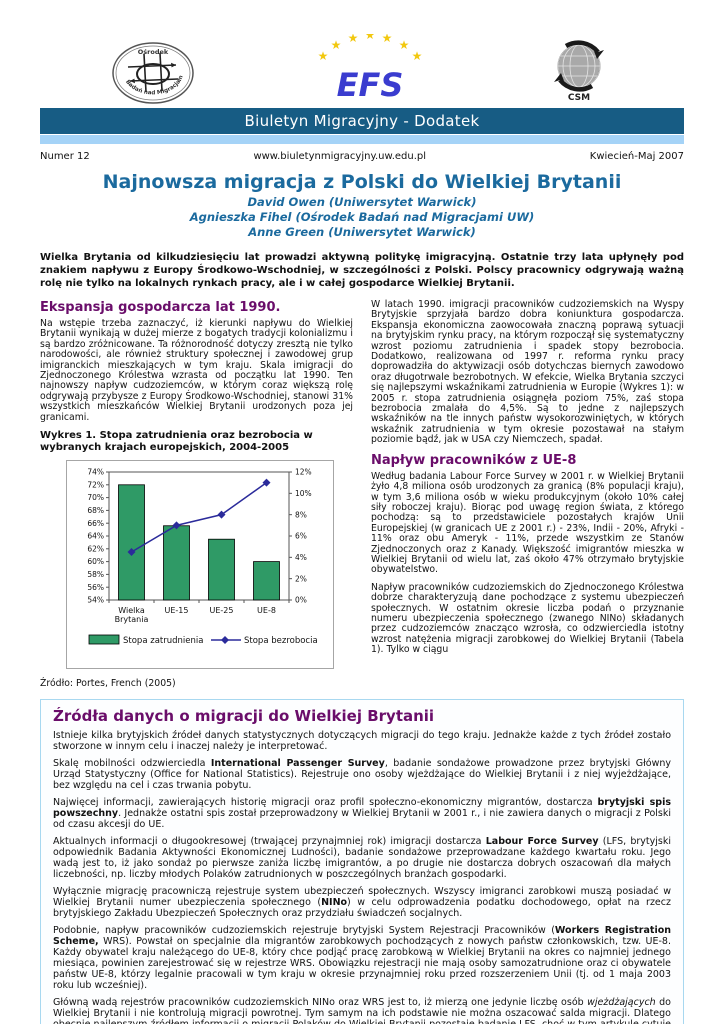 This screenshot has height=1024, width=724. What do you see at coordinates (95, 523) in the screenshot?
I see `svg-text: 66%` at bounding box center [95, 523].